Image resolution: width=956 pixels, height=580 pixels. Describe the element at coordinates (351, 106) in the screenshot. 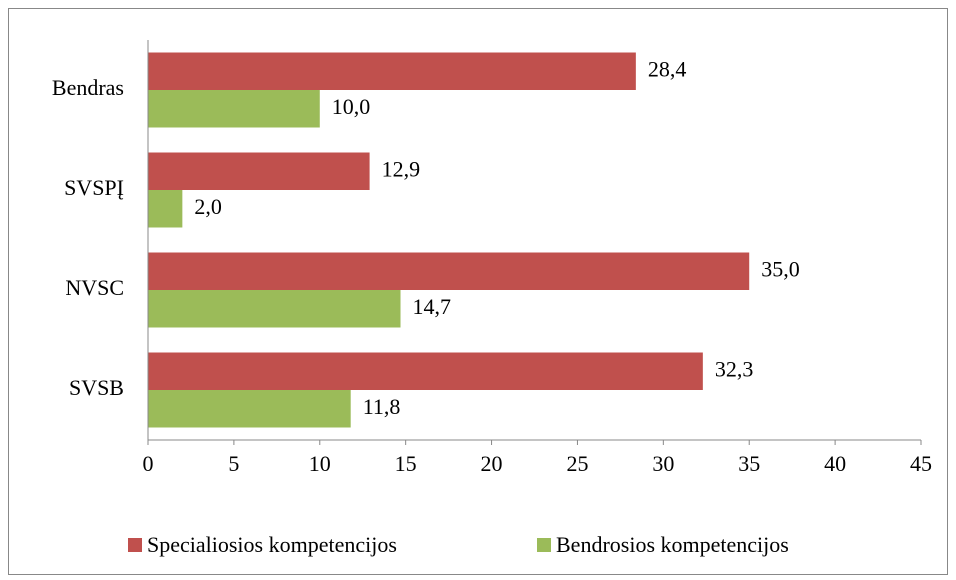

I see `value-label: 10,0` at that location.